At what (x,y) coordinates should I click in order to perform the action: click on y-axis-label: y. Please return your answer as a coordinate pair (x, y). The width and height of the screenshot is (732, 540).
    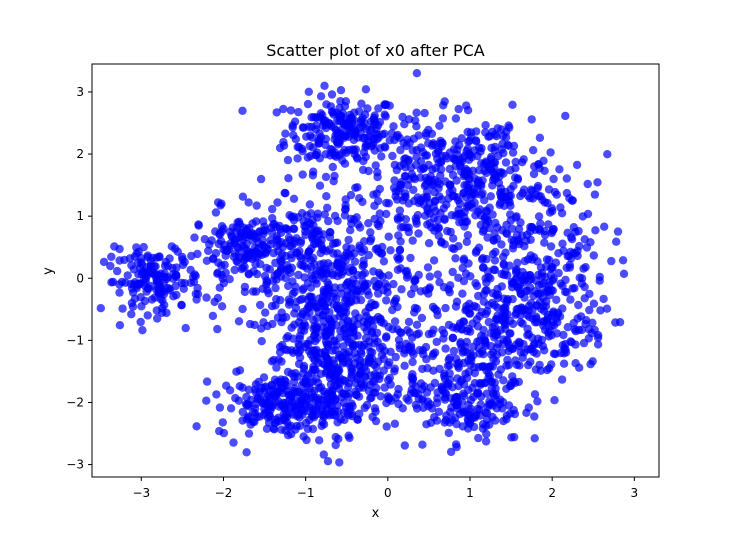
    Looking at the image, I should click on (48, 271).